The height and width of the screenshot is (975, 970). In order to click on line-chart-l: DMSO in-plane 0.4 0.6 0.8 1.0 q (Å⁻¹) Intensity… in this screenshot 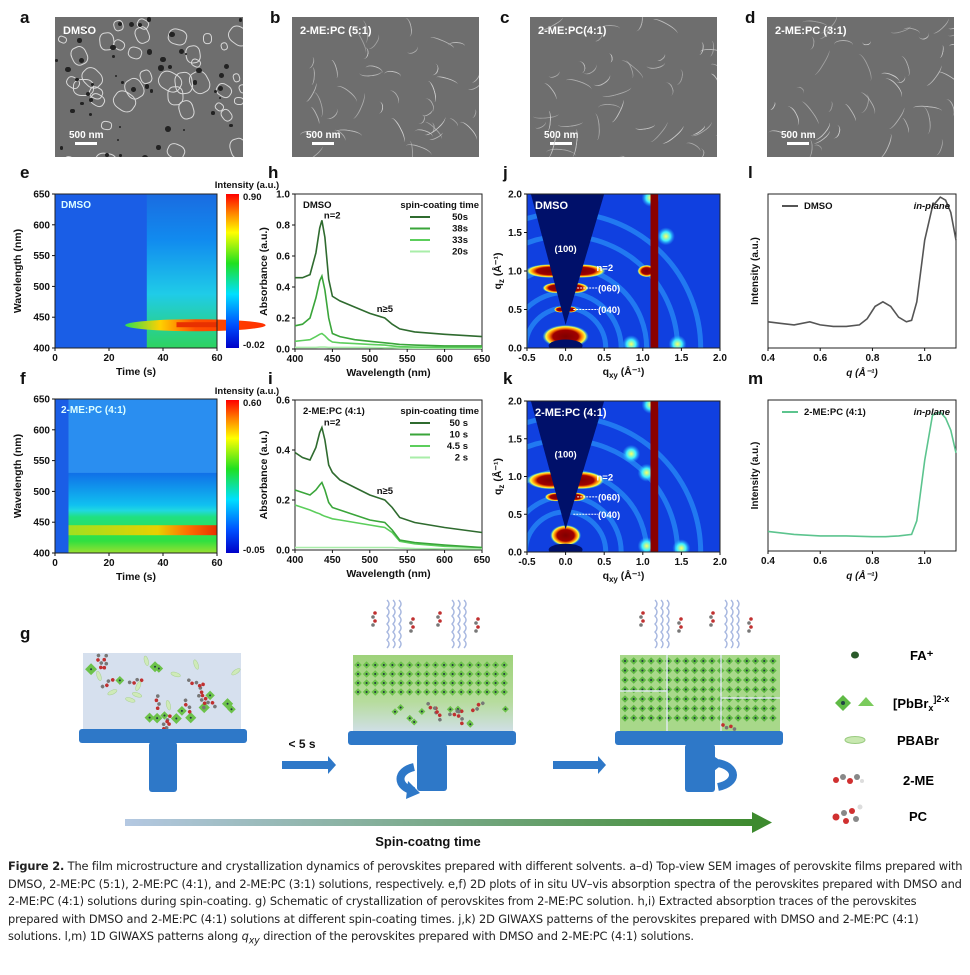, I will do `click(853, 286)`.